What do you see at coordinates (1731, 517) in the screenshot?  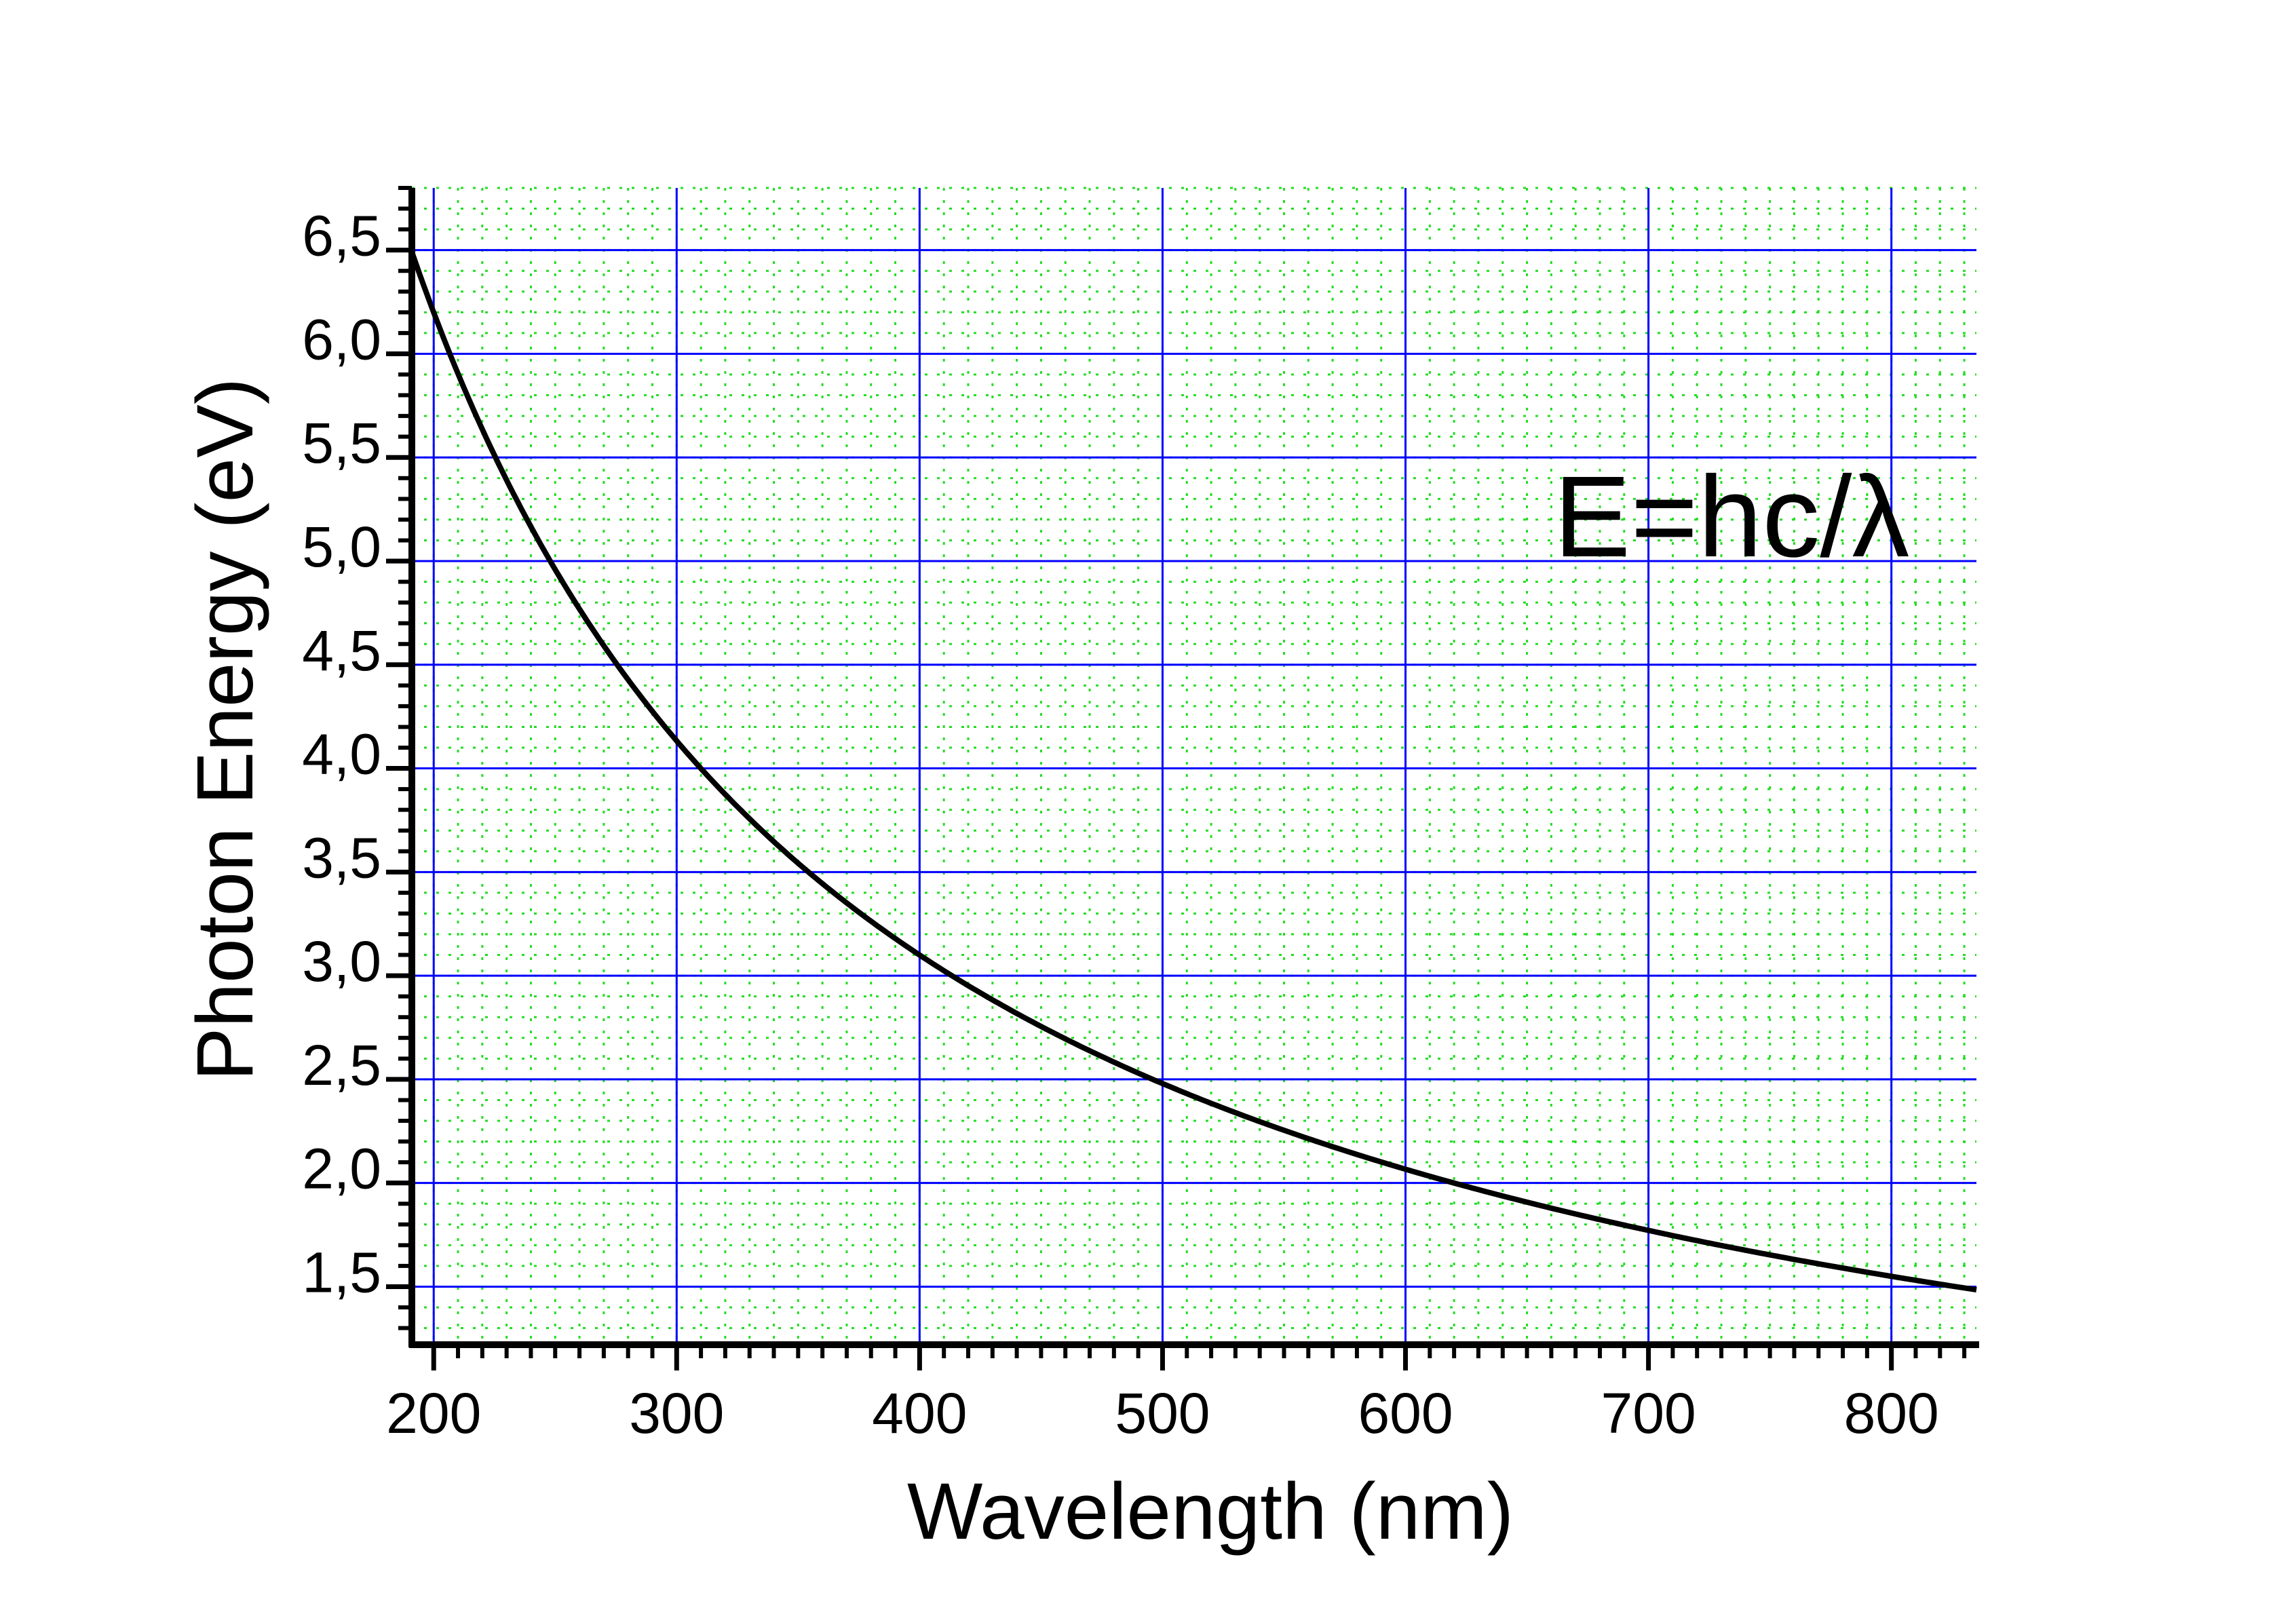 I see `formula-annotation: E=hc/λ` at bounding box center [1731, 517].